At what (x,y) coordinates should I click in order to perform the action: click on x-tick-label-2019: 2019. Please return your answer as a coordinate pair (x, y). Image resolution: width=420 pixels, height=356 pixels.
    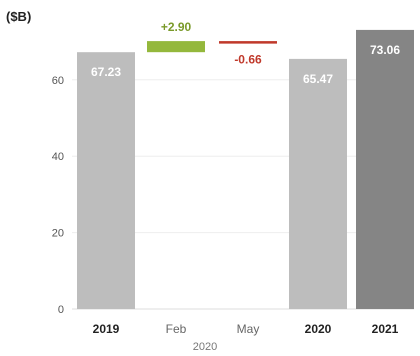
    Looking at the image, I should click on (106, 329).